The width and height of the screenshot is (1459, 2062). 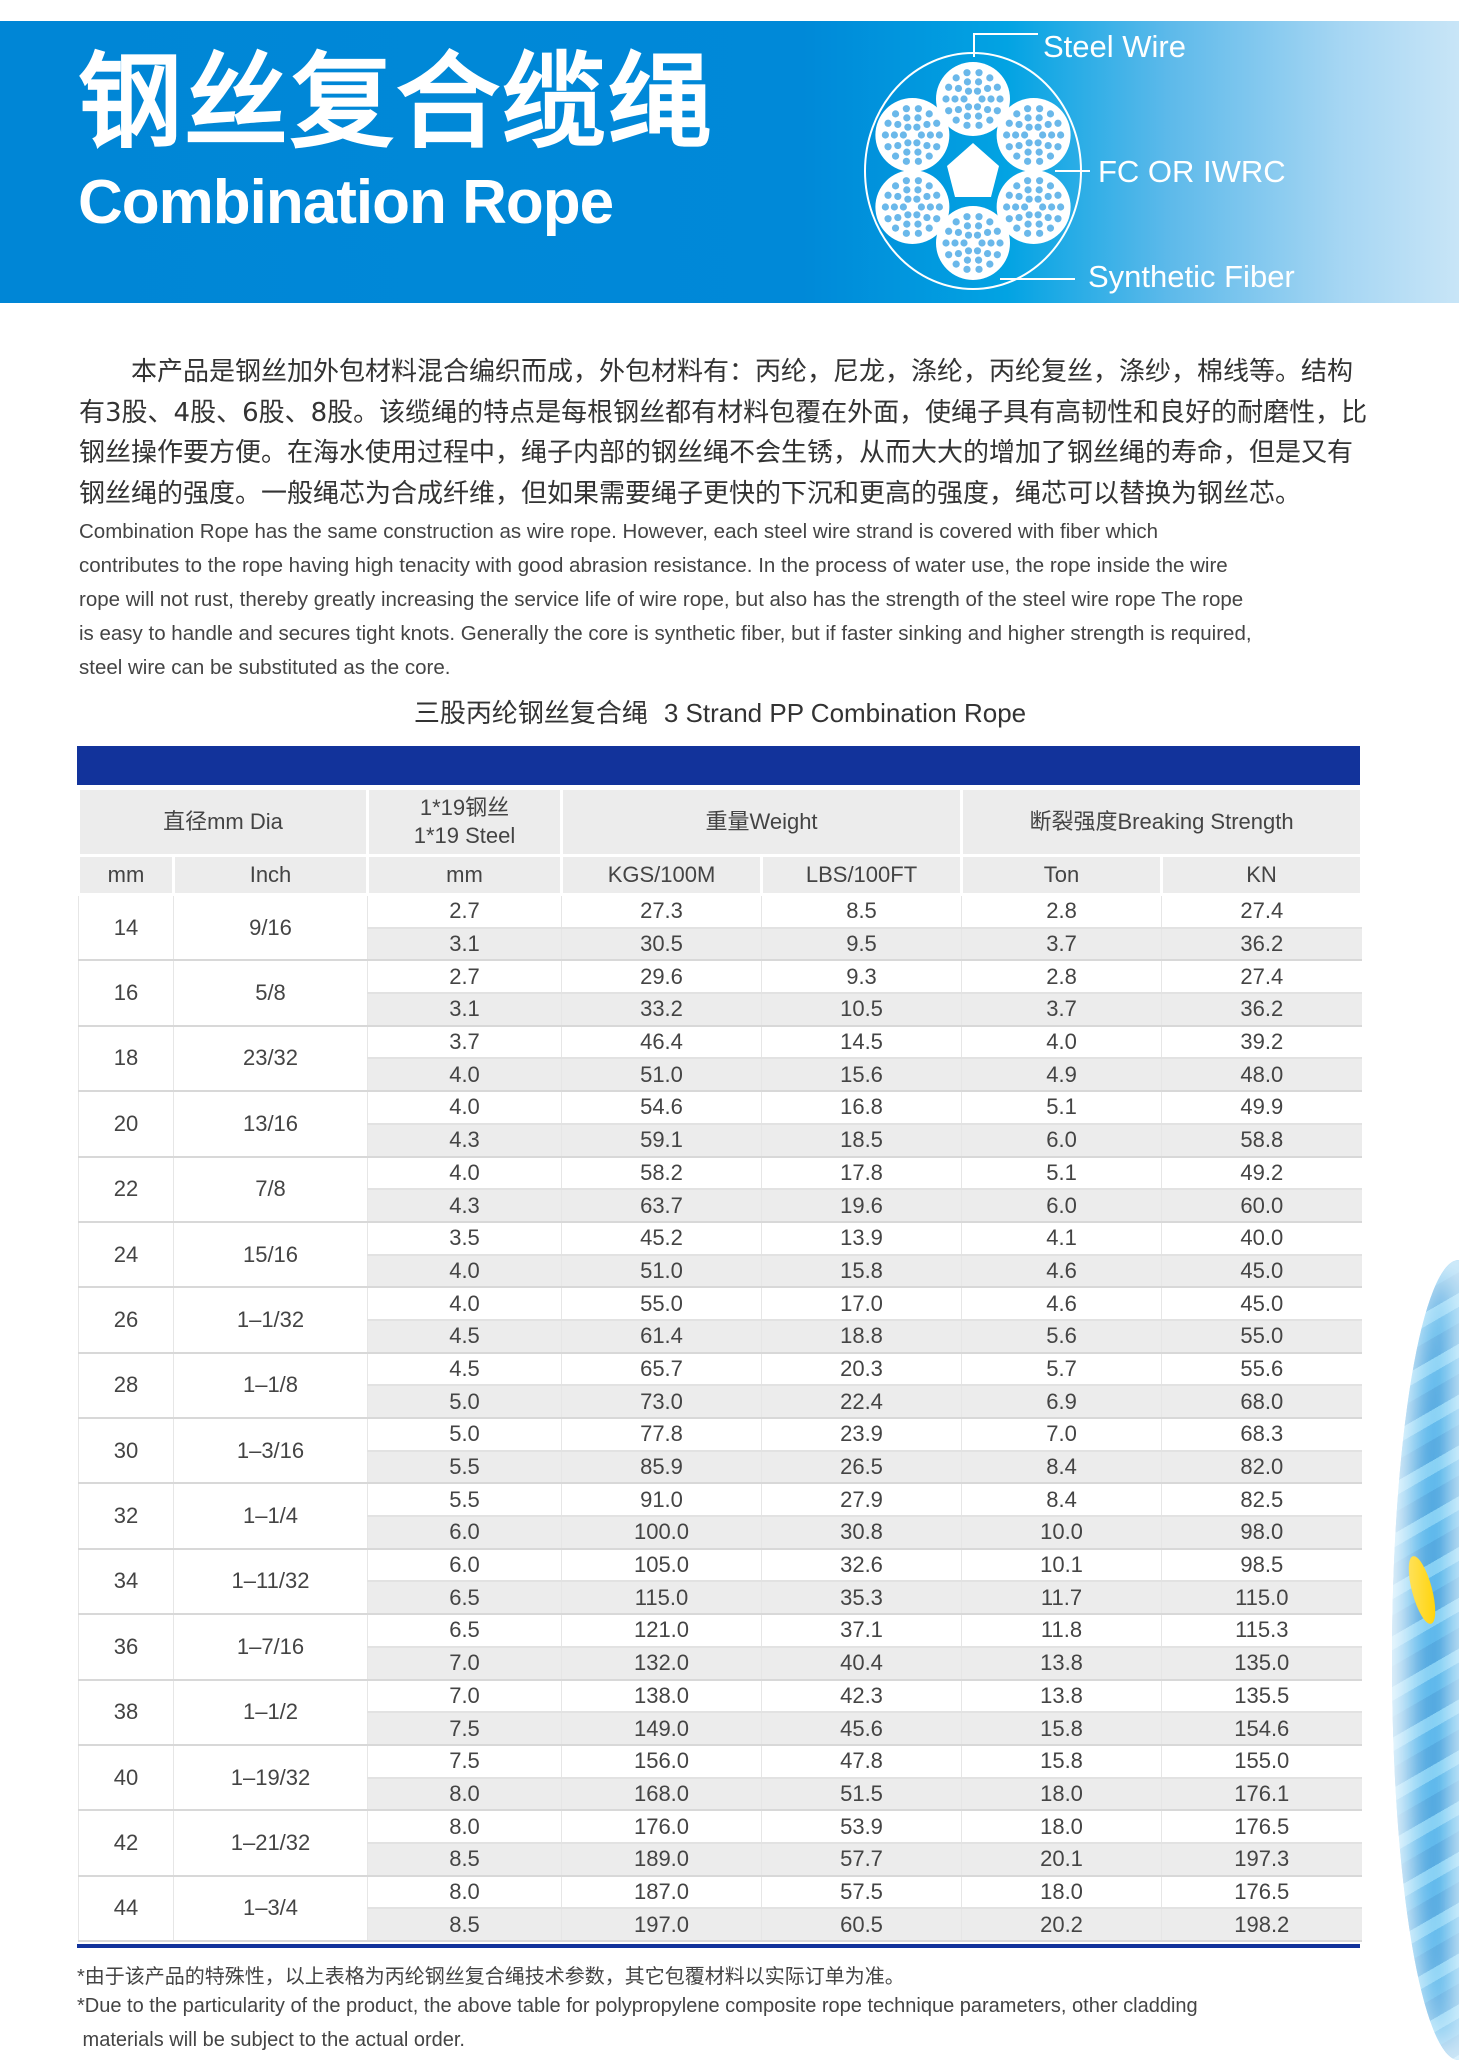 What do you see at coordinates (1261, 1892) in the screenshot?
I see `cell-kn: 176.5` at bounding box center [1261, 1892].